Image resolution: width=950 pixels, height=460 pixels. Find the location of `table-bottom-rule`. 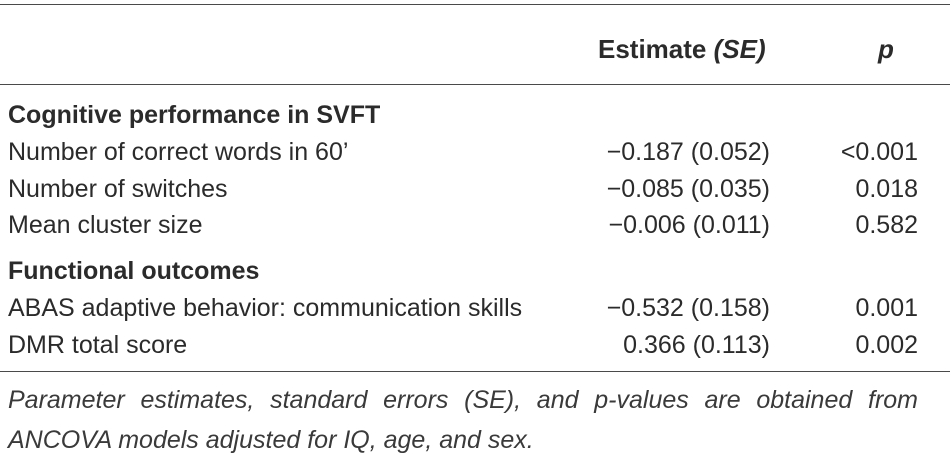

table-bottom-rule is located at coordinates (475, 371).